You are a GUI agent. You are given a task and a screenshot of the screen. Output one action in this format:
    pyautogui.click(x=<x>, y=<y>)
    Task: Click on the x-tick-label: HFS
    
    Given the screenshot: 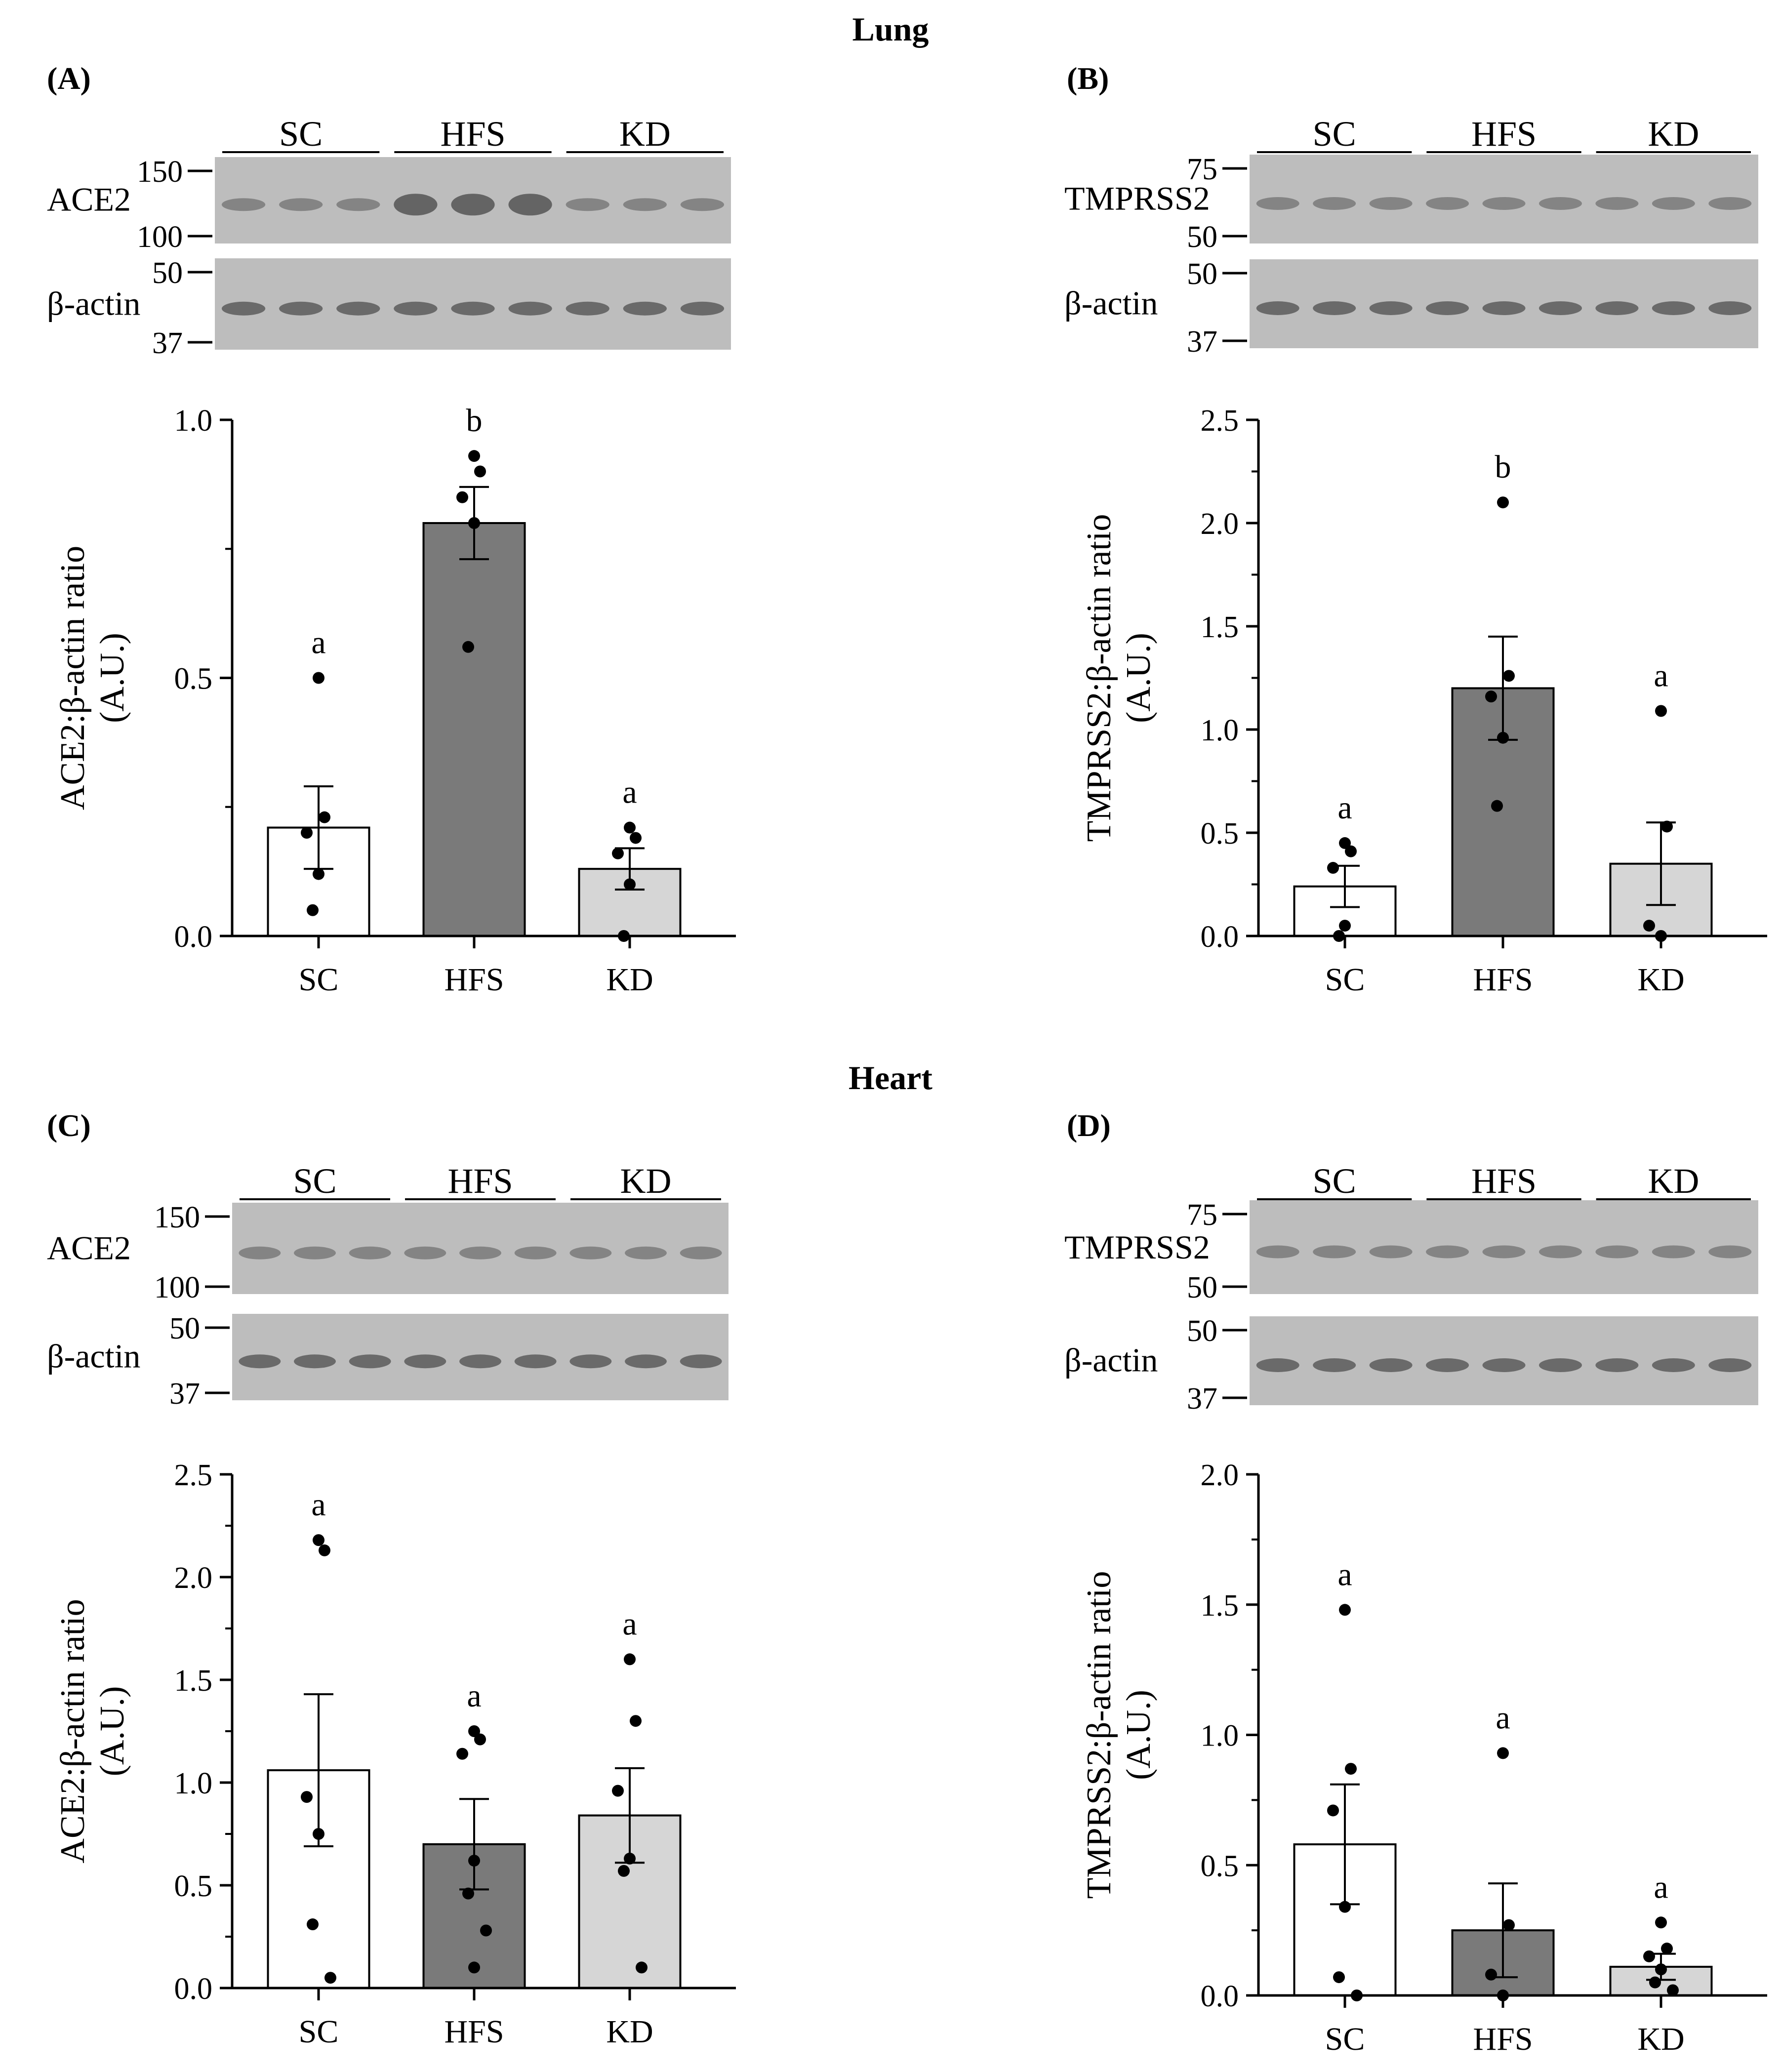 What is the action you would take?
    pyautogui.click(x=474, y=980)
    